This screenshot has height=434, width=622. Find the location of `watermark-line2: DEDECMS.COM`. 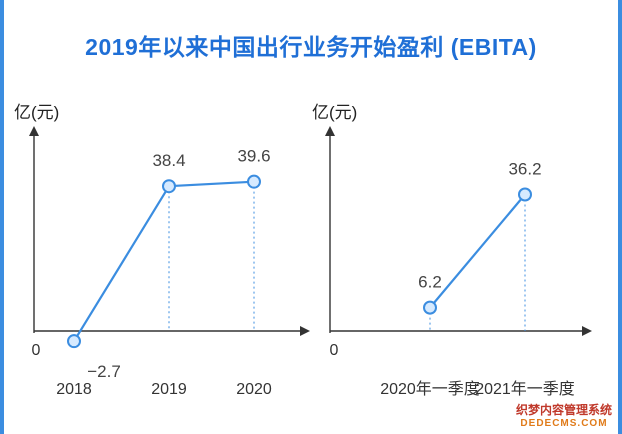

watermark-line2: DEDECMS.COM is located at coordinates (564, 423).